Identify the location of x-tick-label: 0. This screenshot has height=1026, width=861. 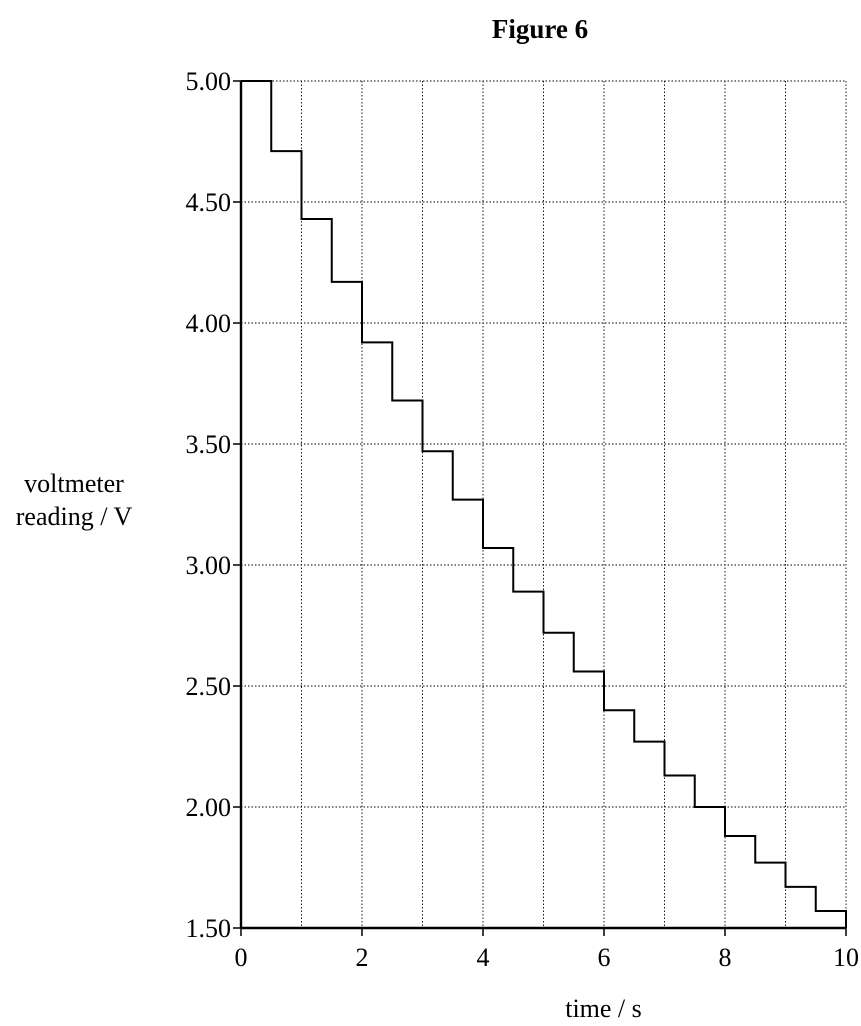
(241, 957).